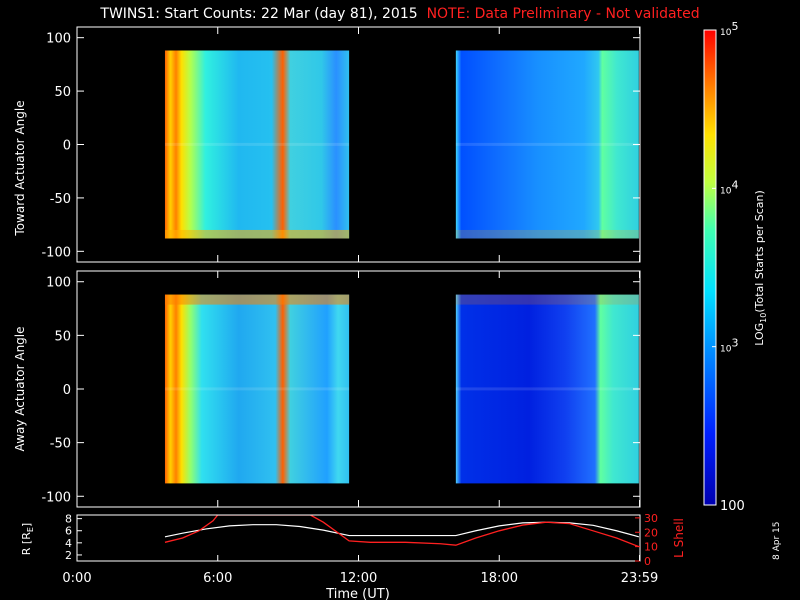 The image size is (800, 600). What do you see at coordinates (217, 578) in the screenshot?
I see `x-tick-label: 6:00` at bounding box center [217, 578].